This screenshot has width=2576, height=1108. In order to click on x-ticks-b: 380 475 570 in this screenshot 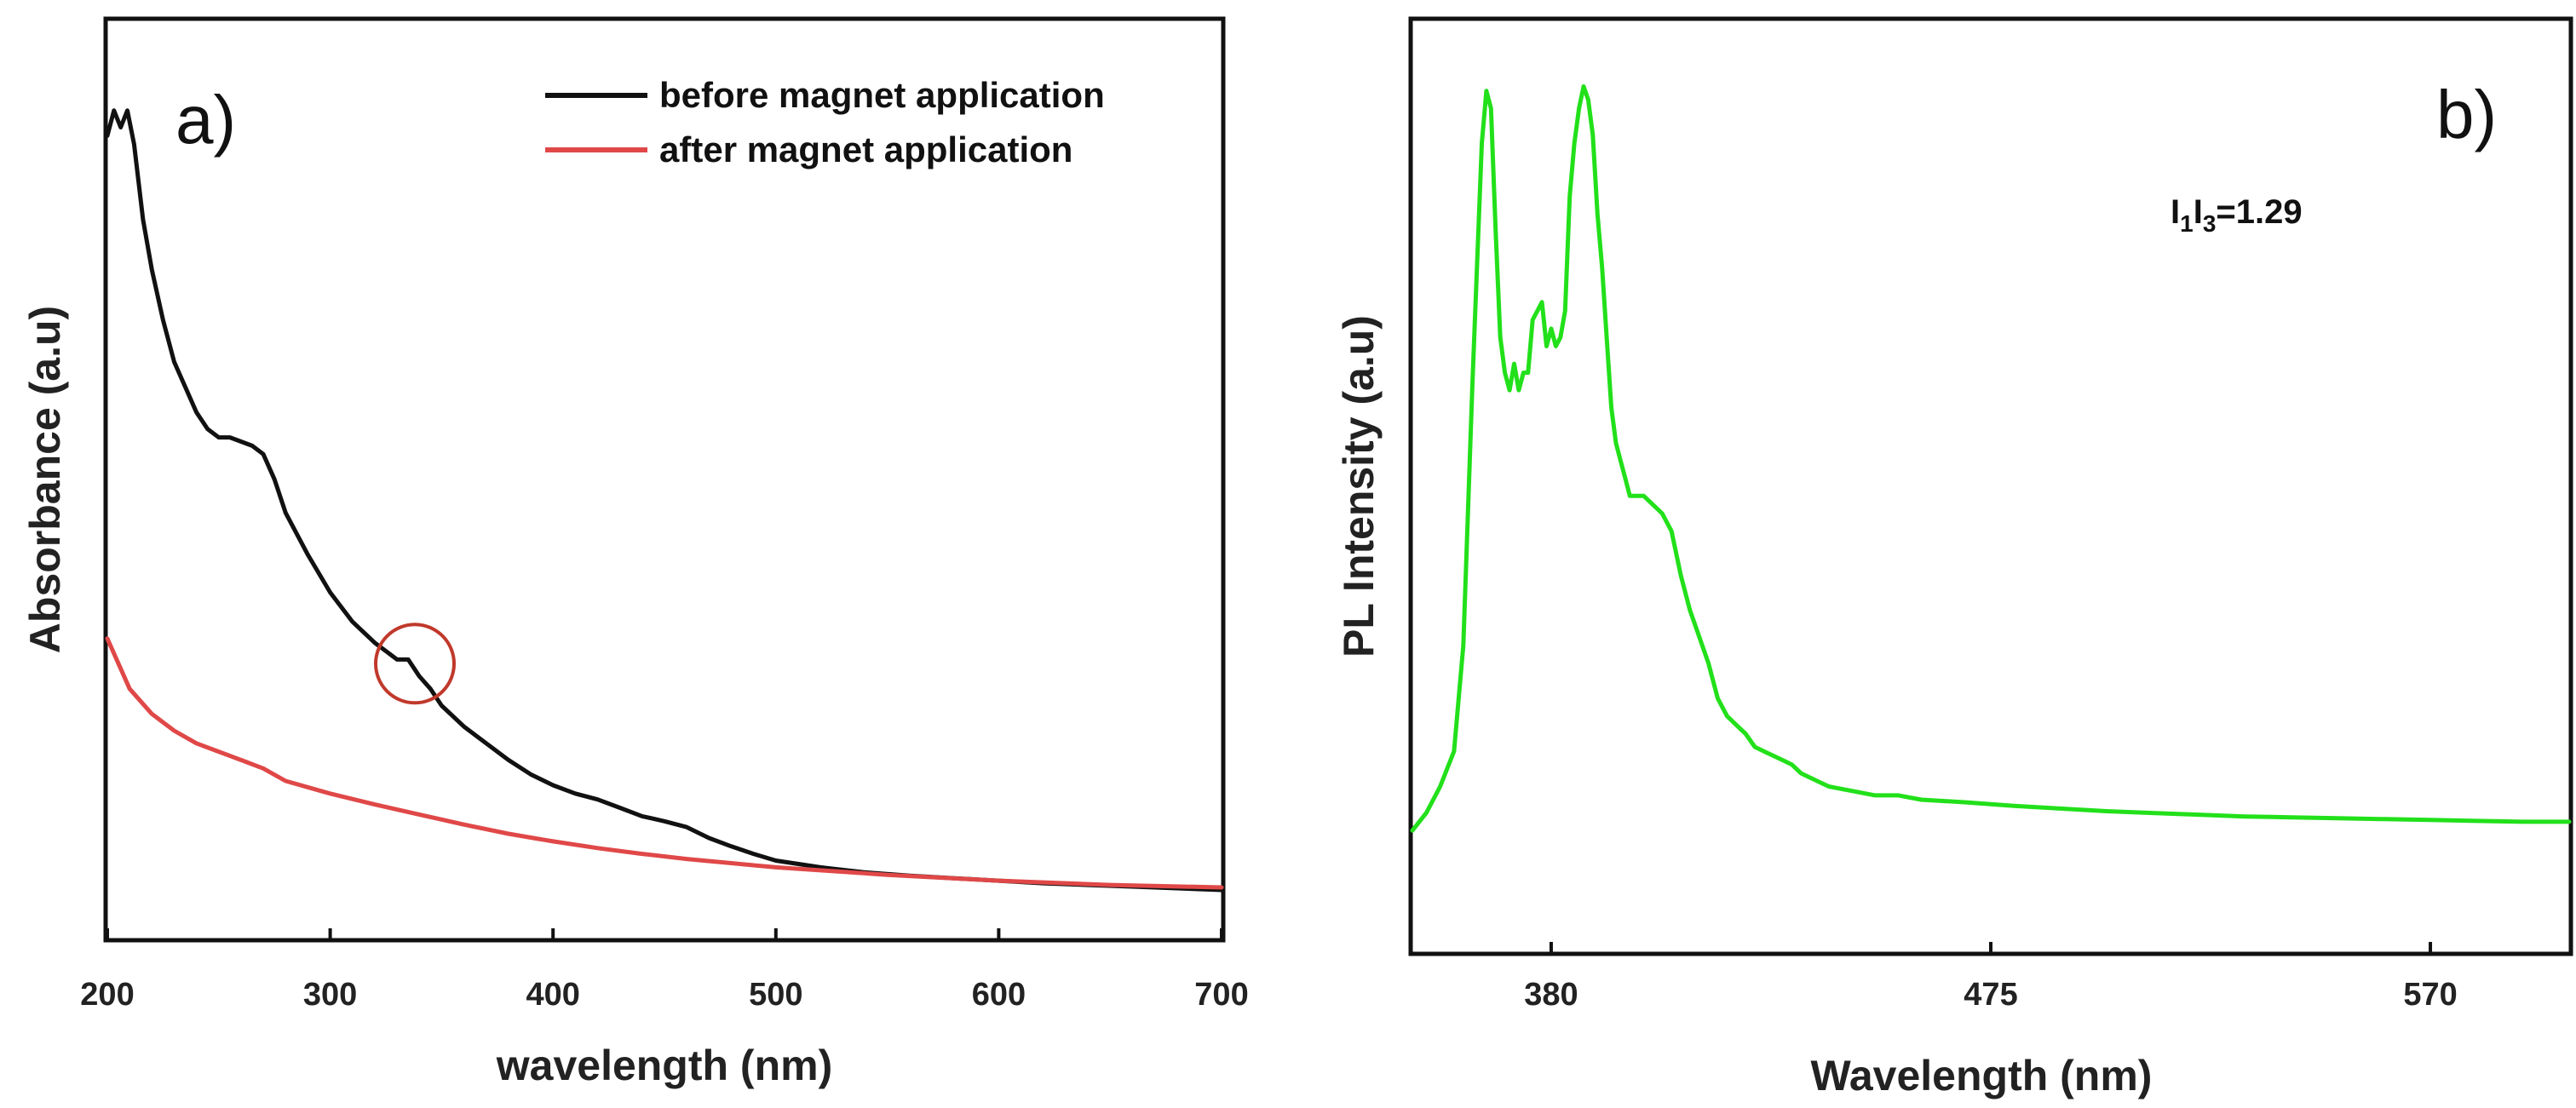, I will do `click(1991, 978)`.